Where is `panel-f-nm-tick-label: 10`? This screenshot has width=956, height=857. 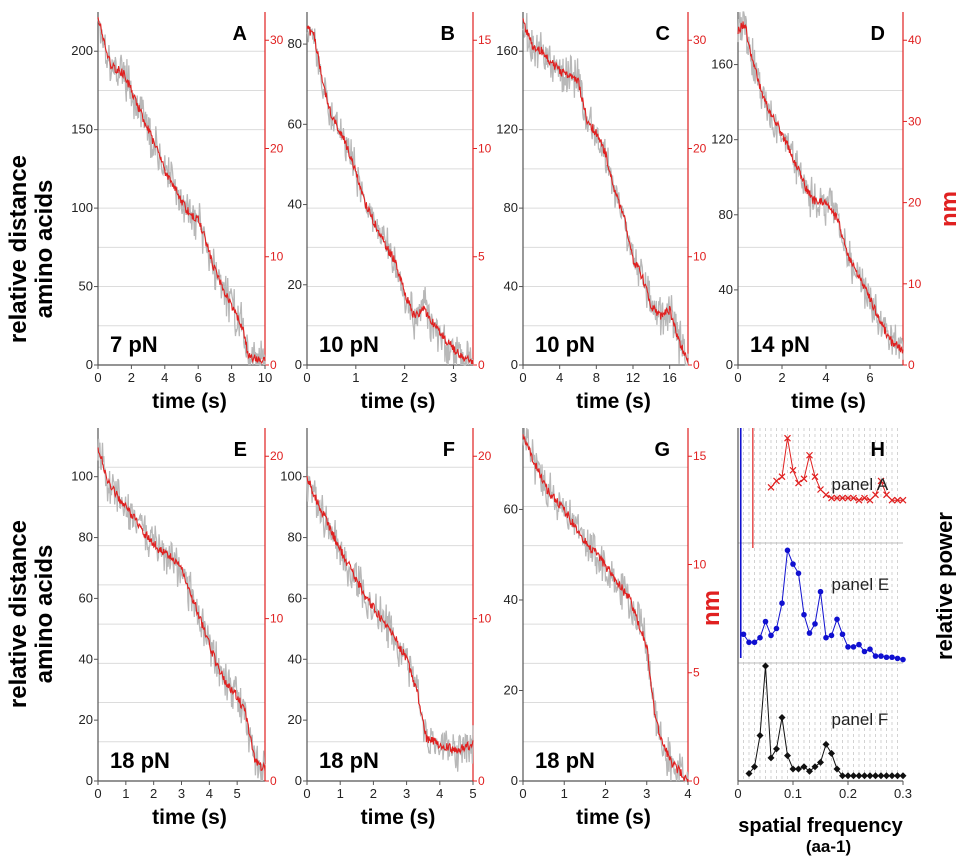 panel-f-nm-tick-label: 10 is located at coordinates (485, 619).